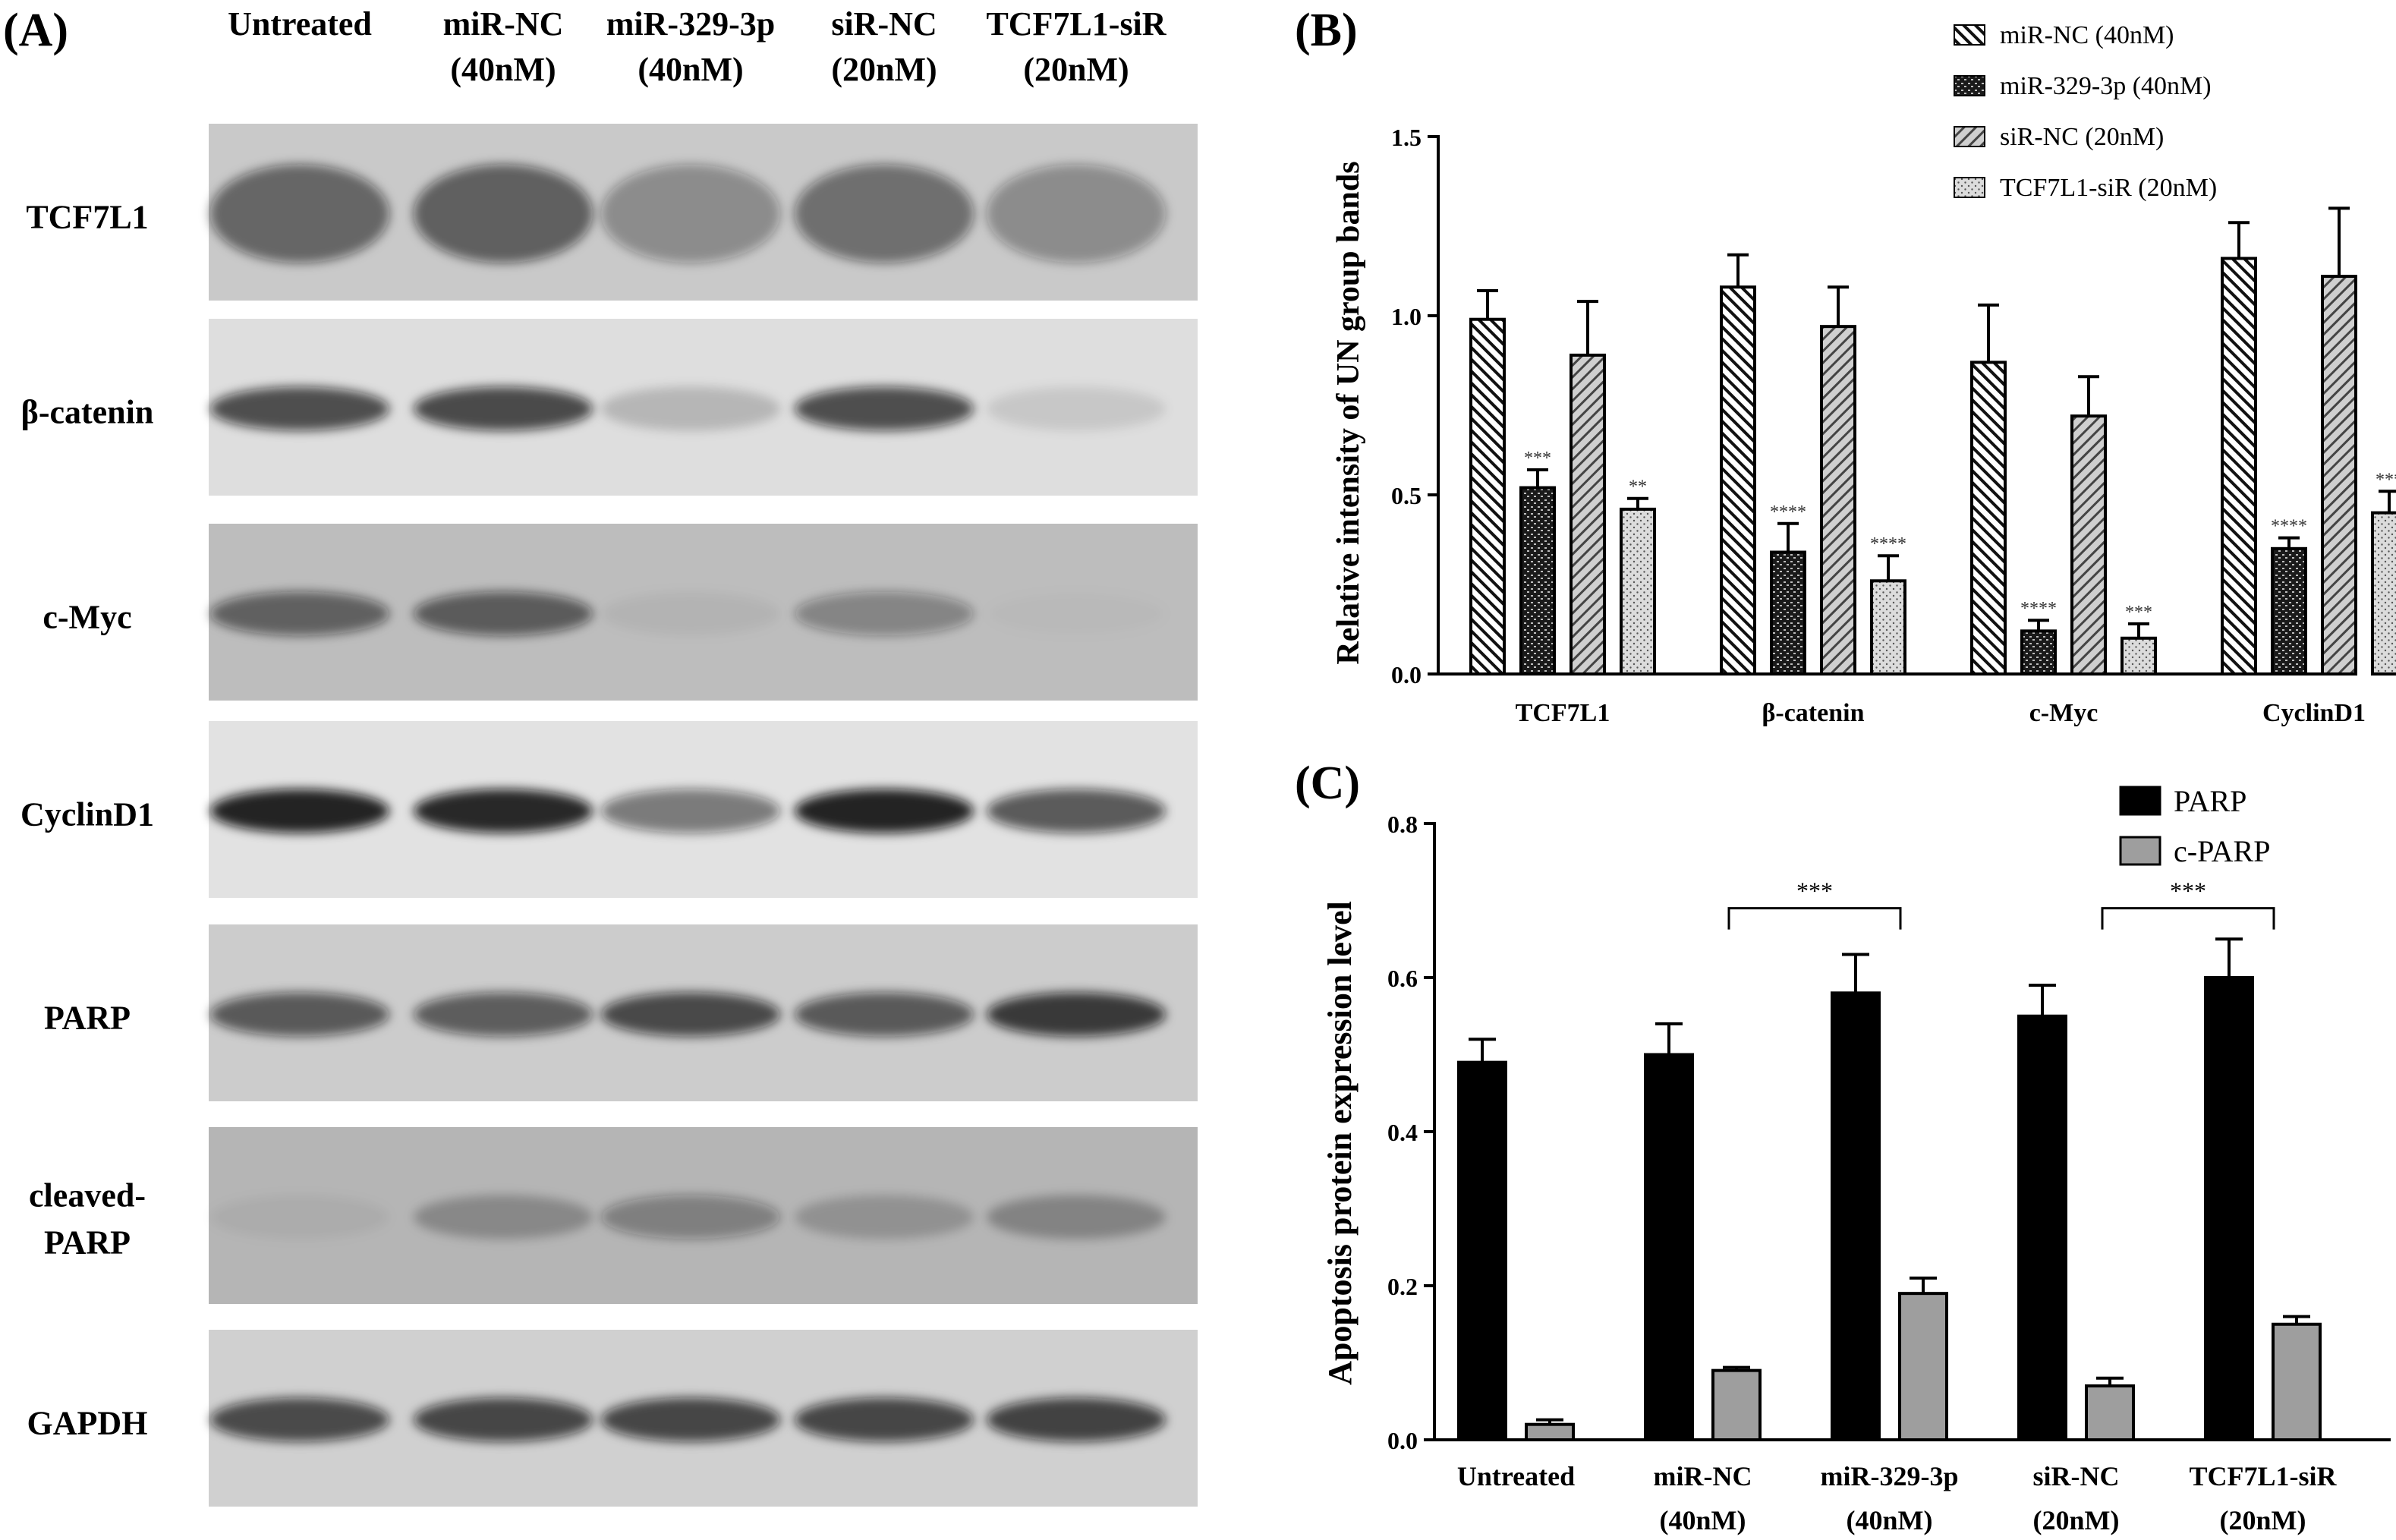  I want to click on x-category-label: miR-NC, so click(1703, 1476).